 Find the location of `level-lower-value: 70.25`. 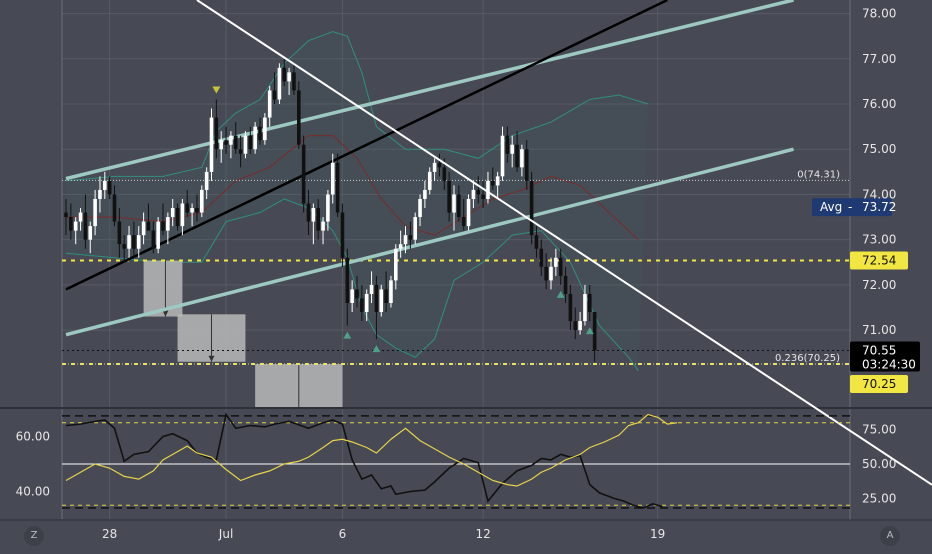

level-lower-value: 70.25 is located at coordinates (879, 384).